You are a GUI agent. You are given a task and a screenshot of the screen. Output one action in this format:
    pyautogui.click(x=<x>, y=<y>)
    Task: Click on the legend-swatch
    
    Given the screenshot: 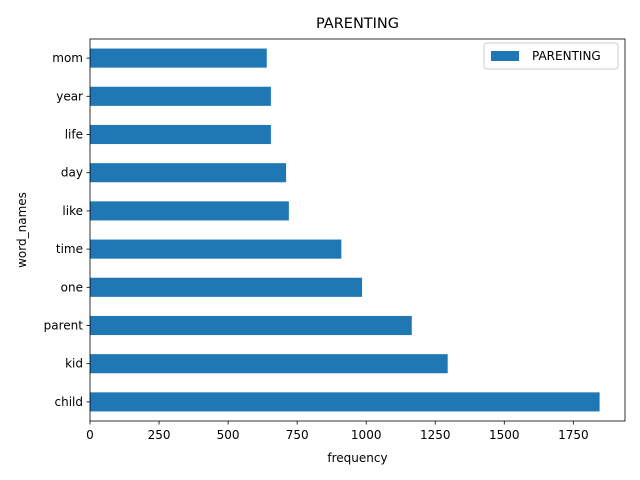 What is the action you would take?
    pyautogui.click(x=505, y=56)
    